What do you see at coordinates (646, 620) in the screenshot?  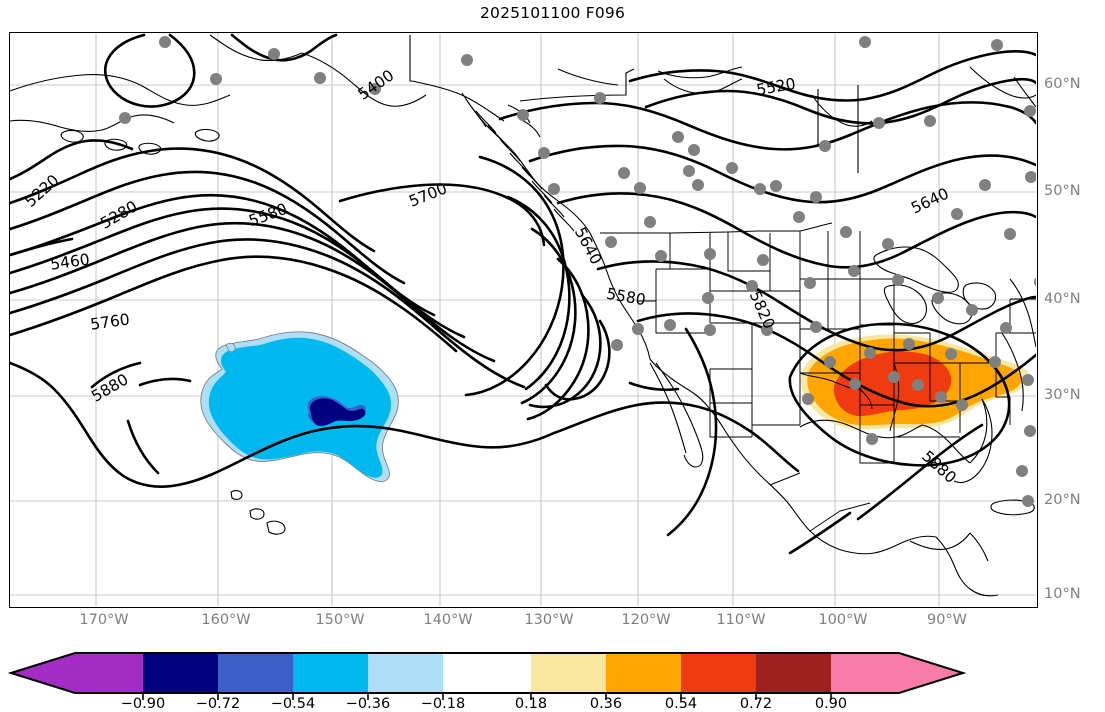 I see `lon-tick-120w: 120°W` at bounding box center [646, 620].